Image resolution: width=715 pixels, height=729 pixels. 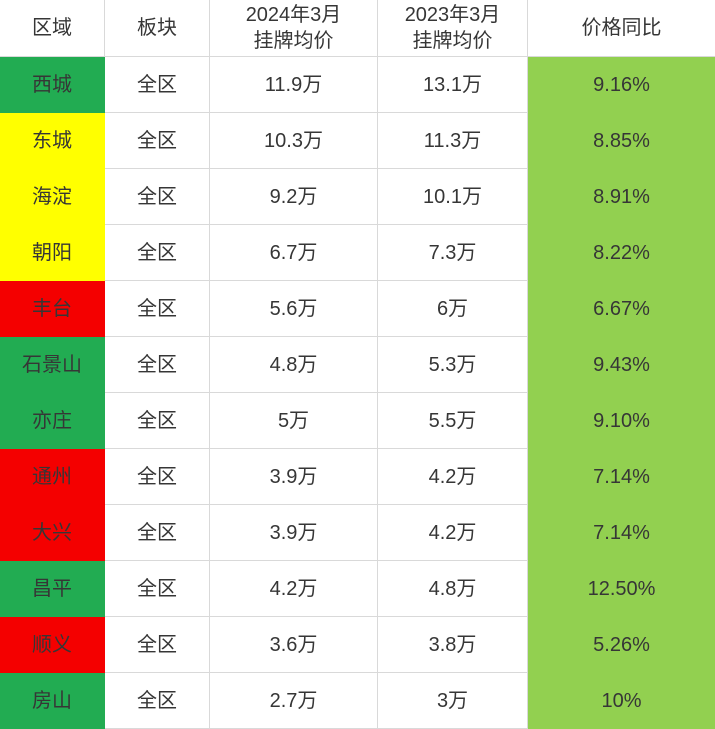 I want to click on table-row: 顺义 全区 3.6万 3.8万 5.26%, so click(x=357, y=645).